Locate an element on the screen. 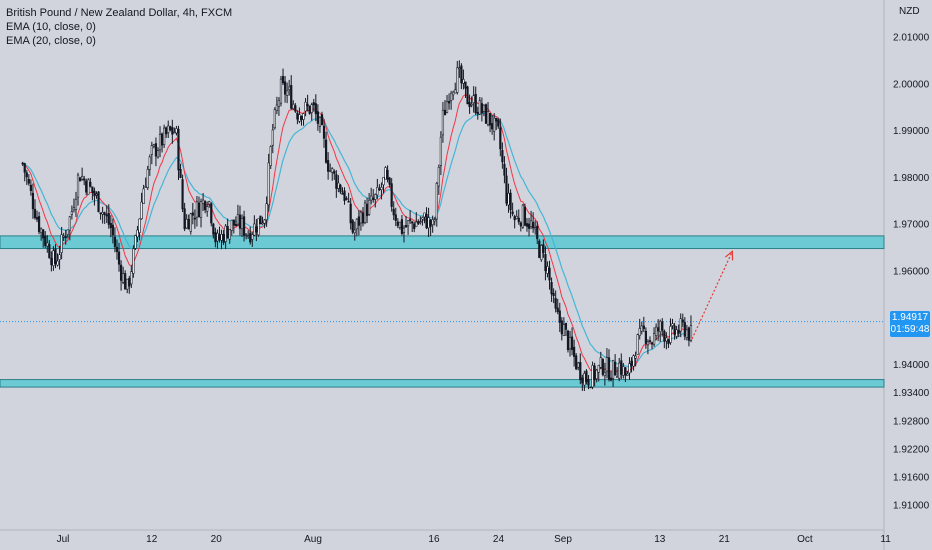 This screenshot has height=550, width=932. projection-arrow-line is located at coordinates (712, 295).